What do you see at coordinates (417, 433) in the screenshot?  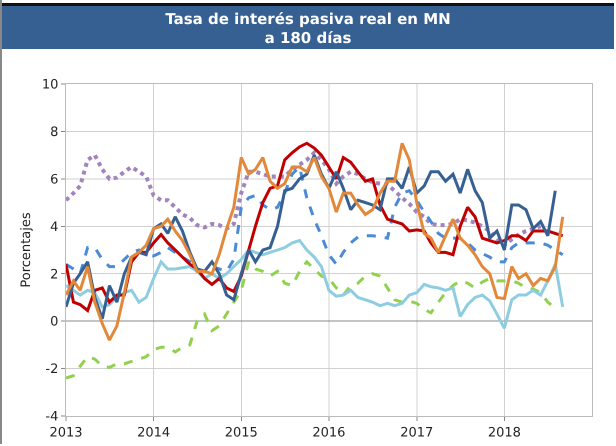 I see `x-tick-label: 2017` at bounding box center [417, 433].